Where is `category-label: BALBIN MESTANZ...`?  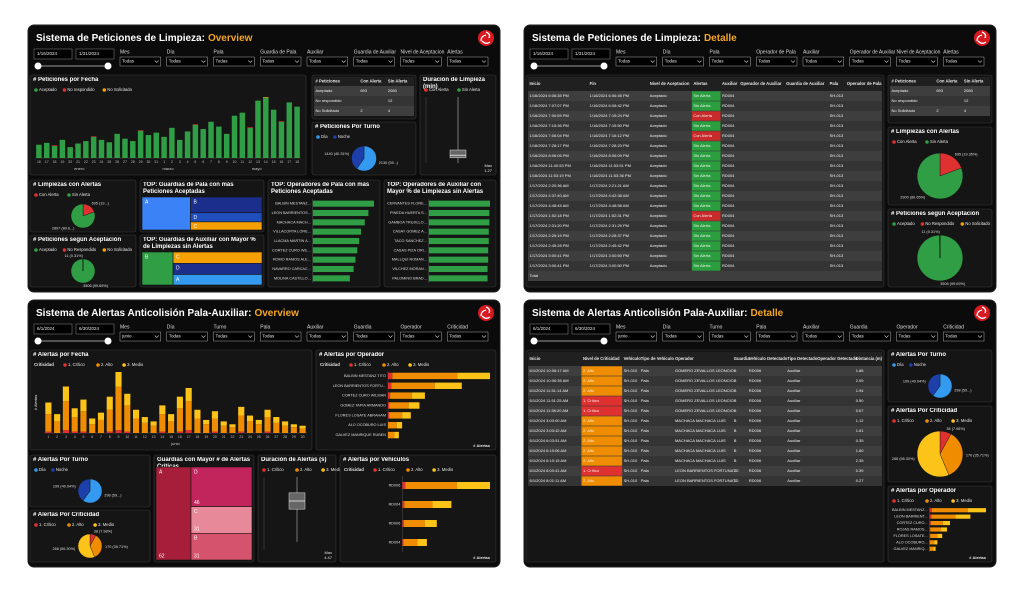 category-label: BALBIN MESTANZ... is located at coordinates (293, 204).